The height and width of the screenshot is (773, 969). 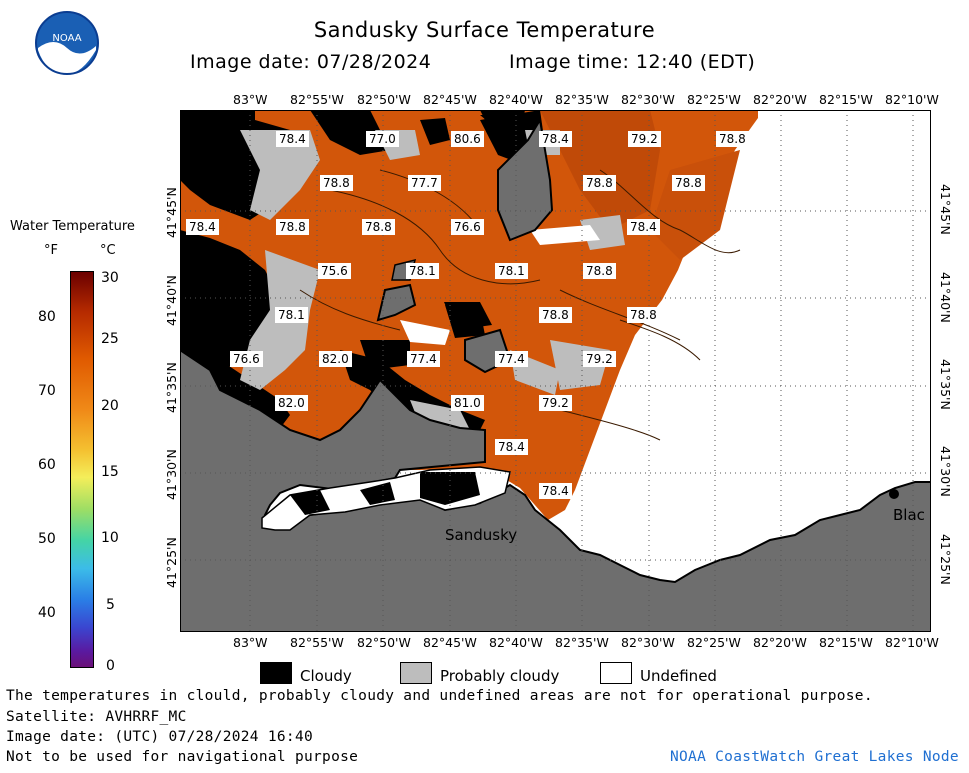 I want to click on footer-credit: NOAA CoastWatch Great Lakes Node, so click(x=814, y=757).